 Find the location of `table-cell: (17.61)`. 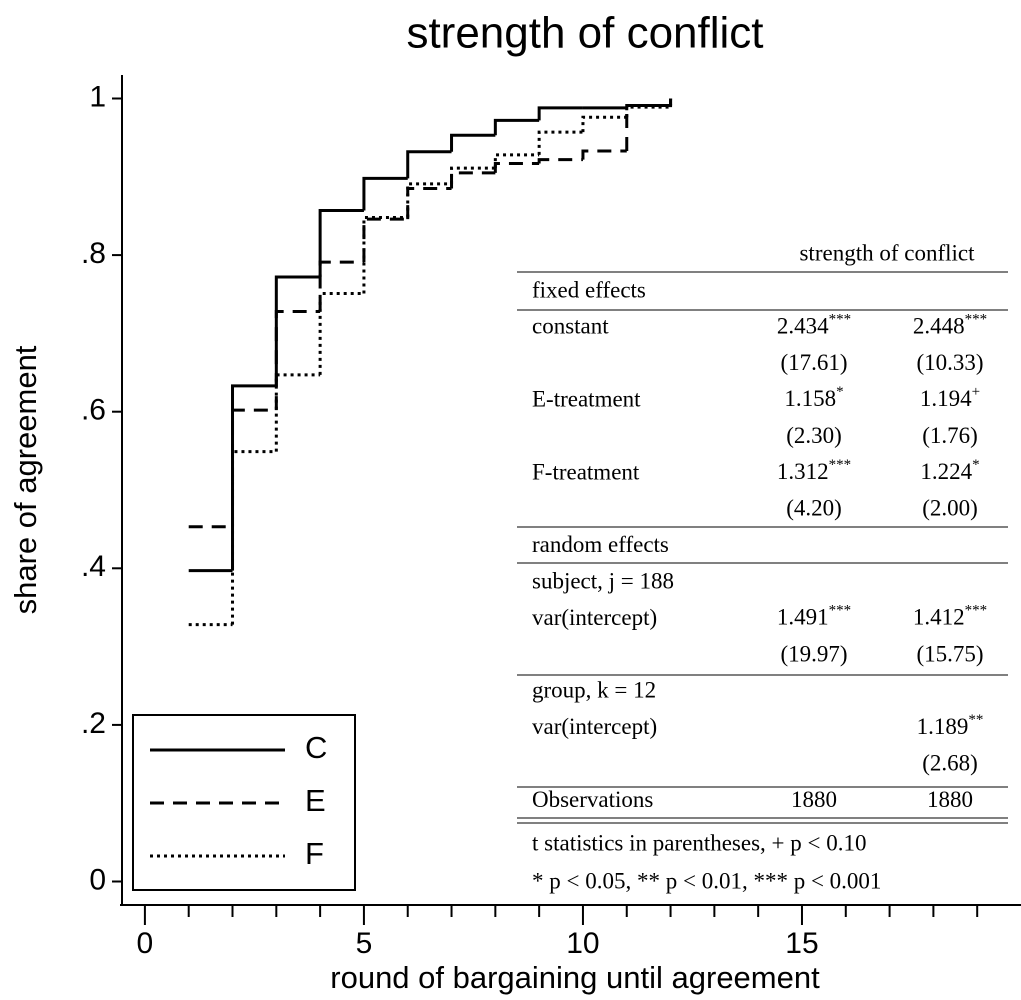

table-cell: (17.61) is located at coordinates (813, 362).